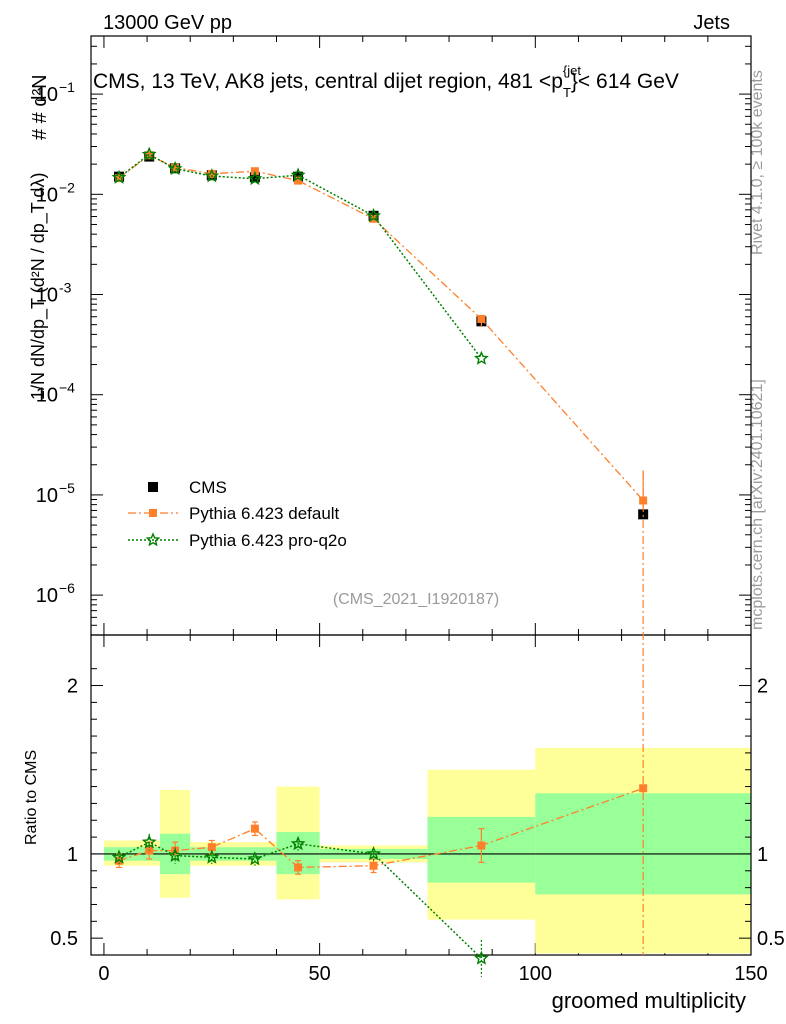 This screenshot has width=786, height=1024. I want to click on legend-label: Pythia 6.423 default, so click(264, 513).